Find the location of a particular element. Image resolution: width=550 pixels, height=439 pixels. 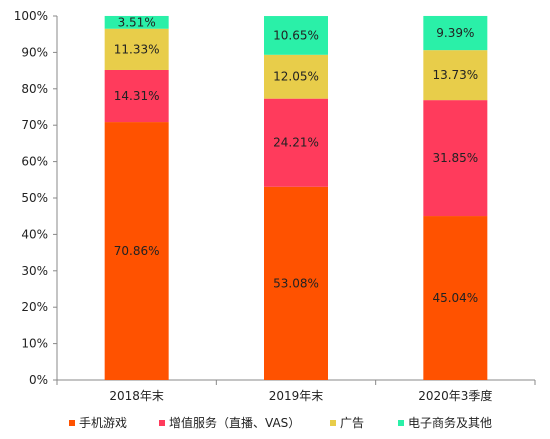

data-label: 9.39% is located at coordinates (455, 33).